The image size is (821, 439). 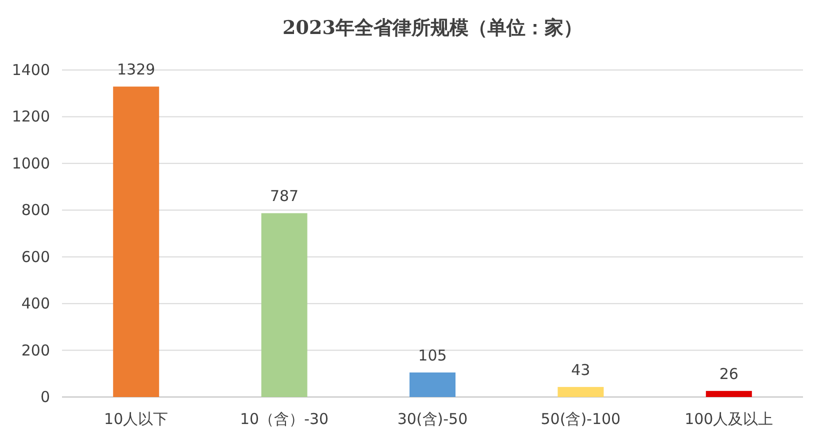 What do you see at coordinates (432, 28) in the screenshot?
I see `title: 2023年全省律所规模（单位：家）` at bounding box center [432, 28].